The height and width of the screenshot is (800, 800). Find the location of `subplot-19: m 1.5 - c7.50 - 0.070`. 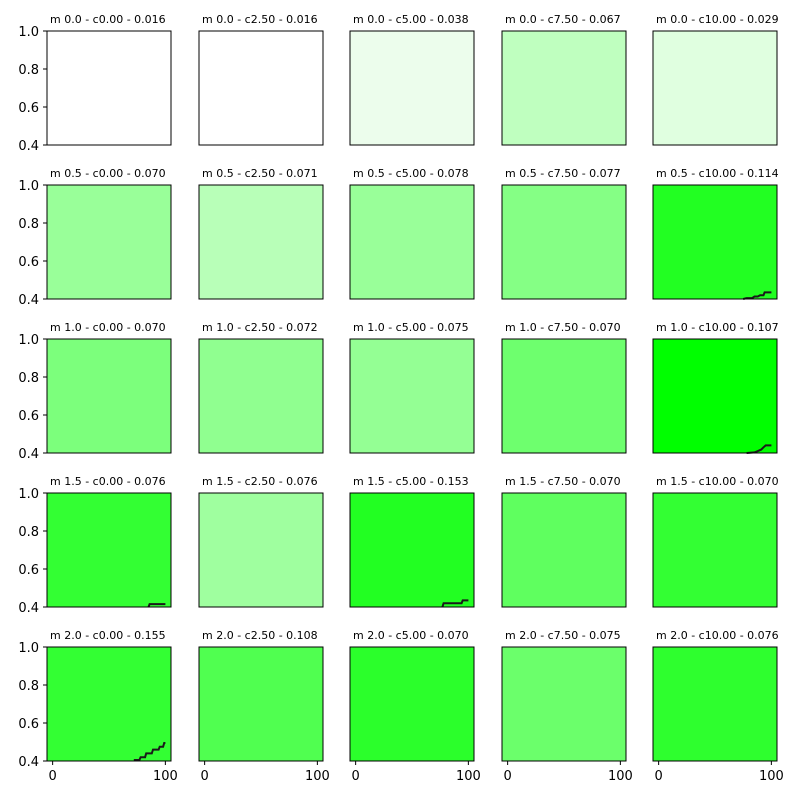

subplot-19: m 1.5 - c7.50 - 0.070 is located at coordinates (564, 541).